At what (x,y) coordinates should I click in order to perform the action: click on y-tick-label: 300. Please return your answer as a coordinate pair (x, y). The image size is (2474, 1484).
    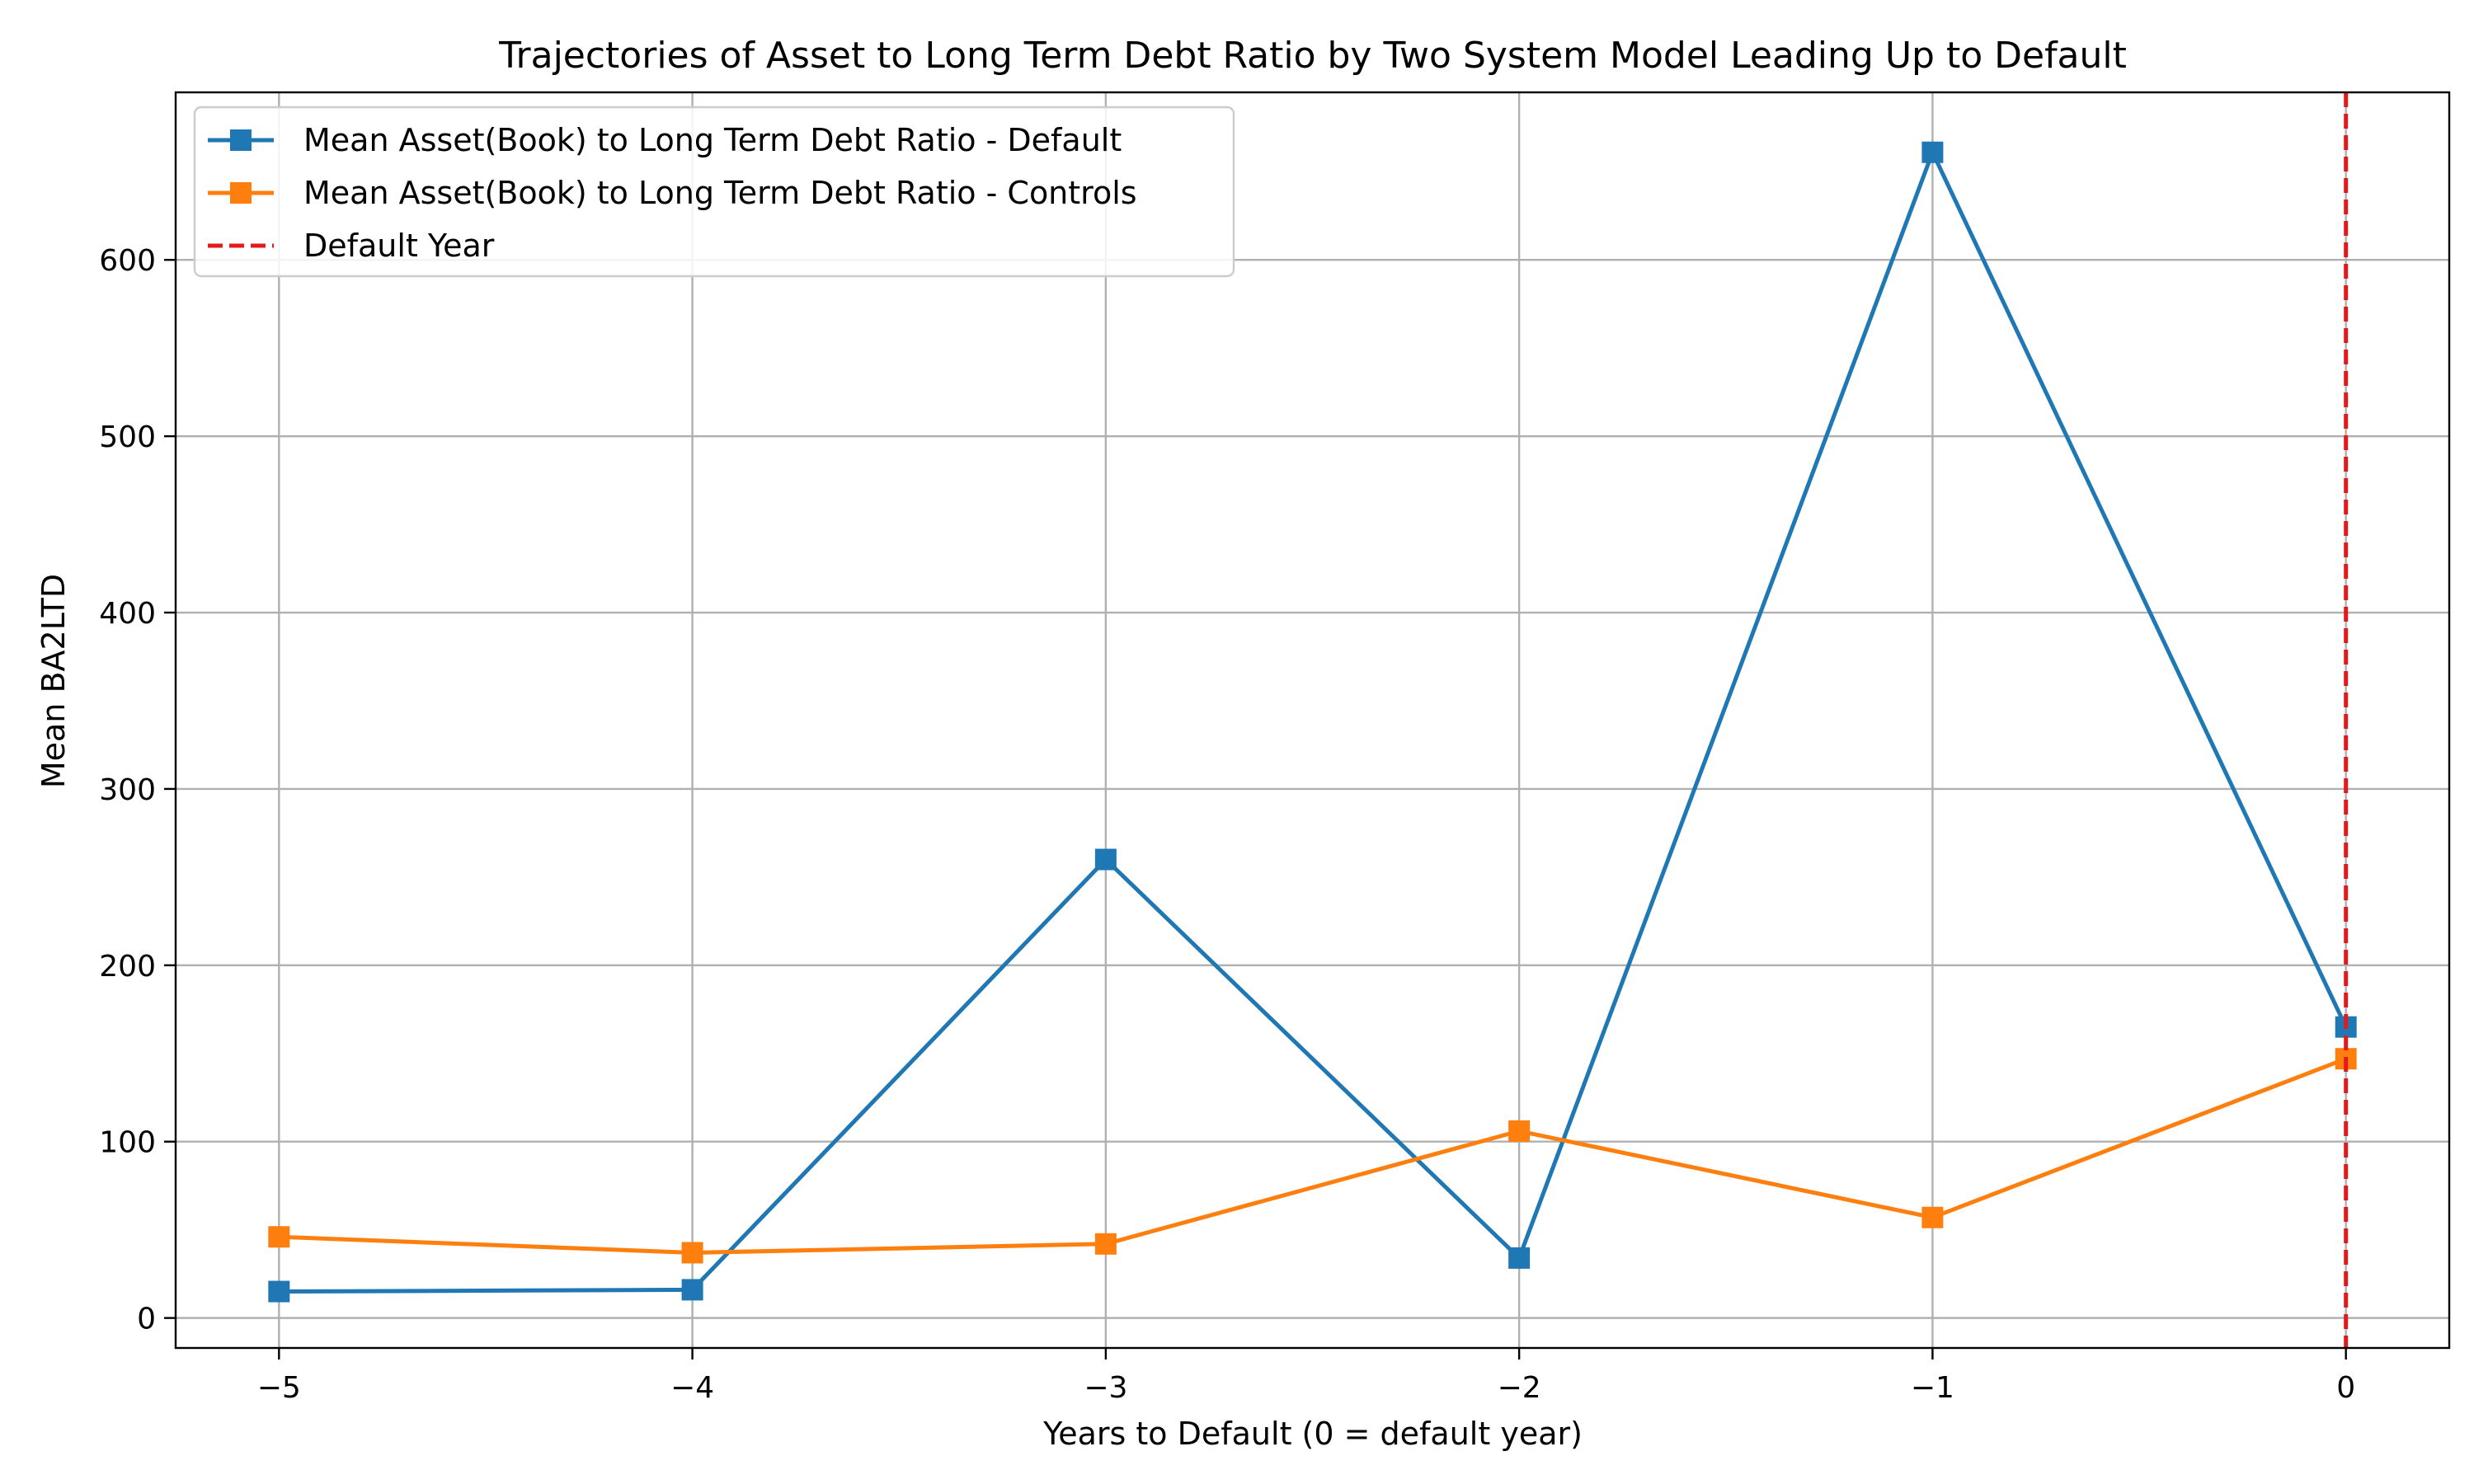
    Looking at the image, I should click on (127, 790).